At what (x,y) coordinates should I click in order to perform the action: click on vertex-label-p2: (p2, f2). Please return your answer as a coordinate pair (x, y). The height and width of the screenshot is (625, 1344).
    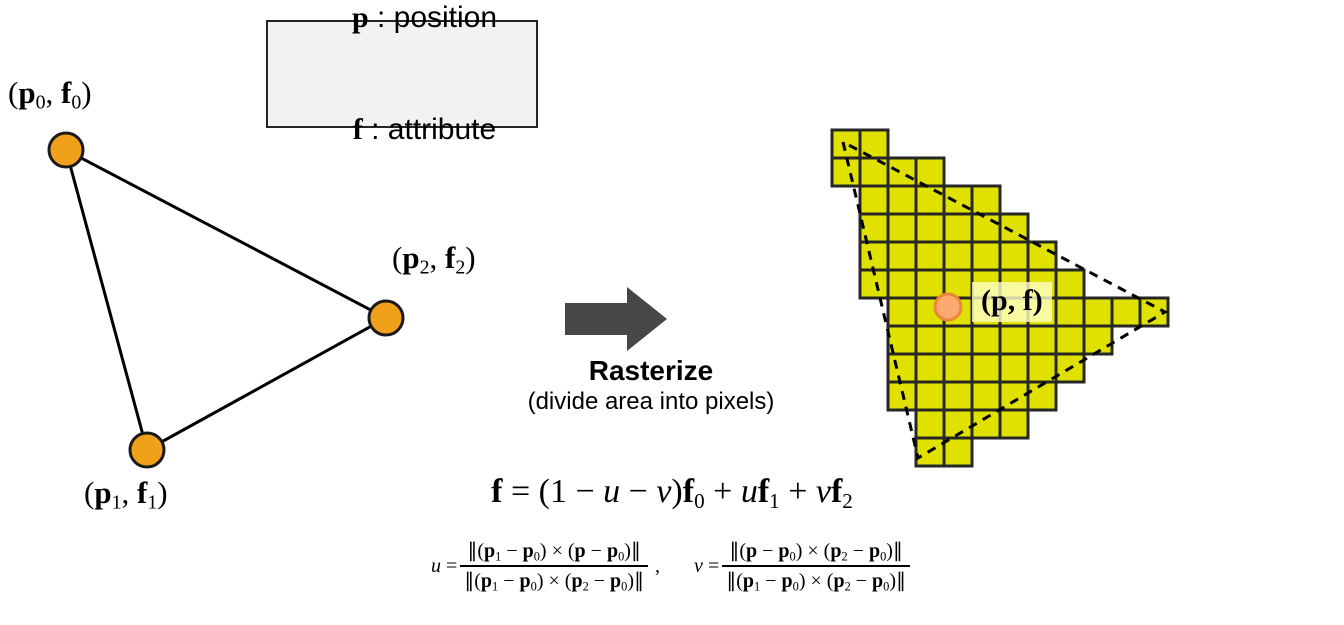
    Looking at the image, I should click on (434, 259).